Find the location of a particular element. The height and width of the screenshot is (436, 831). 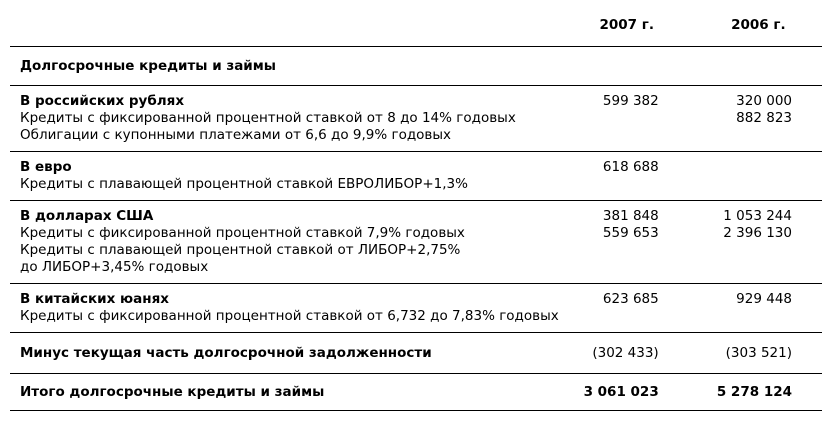

value-2006: 1 053 244 is located at coordinates (757, 216).